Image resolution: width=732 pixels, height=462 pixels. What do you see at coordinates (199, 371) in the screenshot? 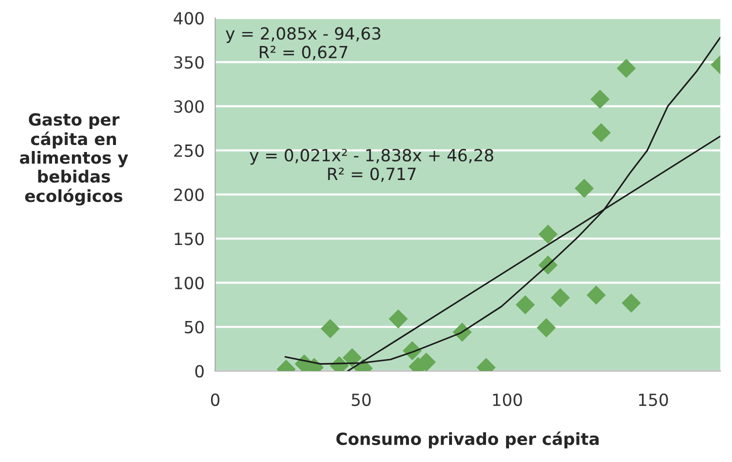
I see `y-tick-label: 0` at bounding box center [199, 371].